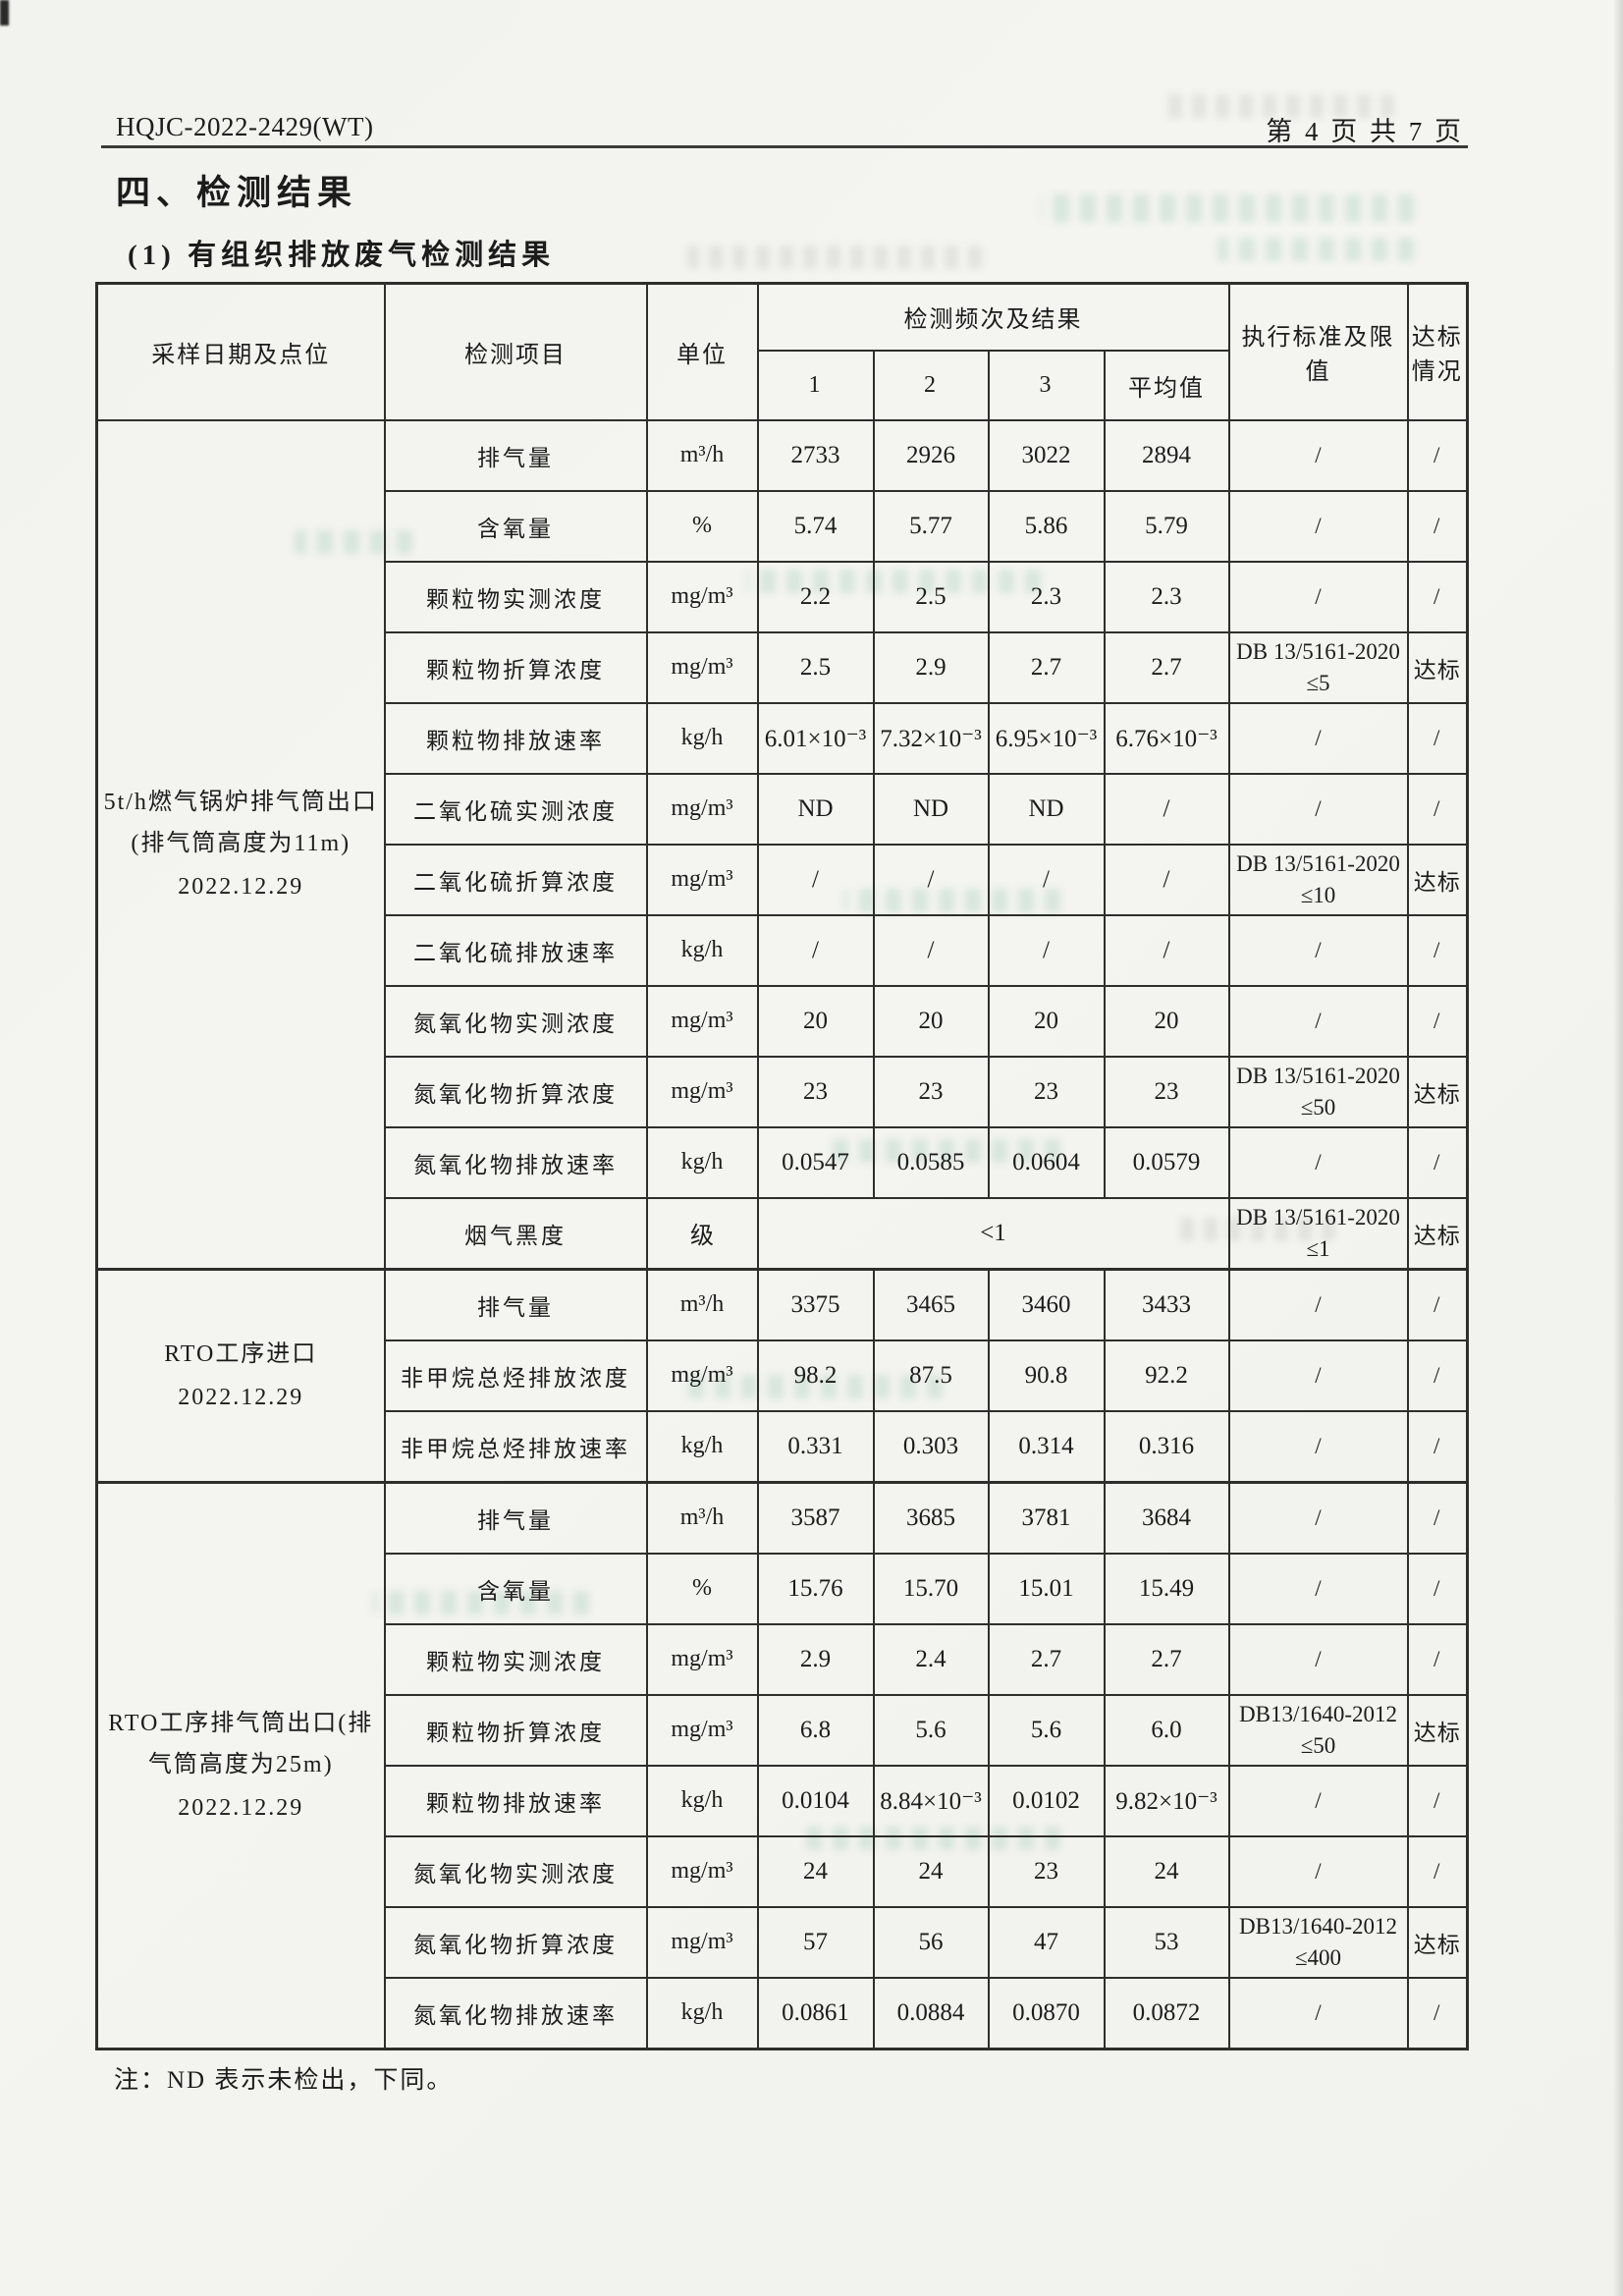  Describe the element at coordinates (931, 1375) in the screenshot. I see `cell-run2-value: 87.5` at that location.